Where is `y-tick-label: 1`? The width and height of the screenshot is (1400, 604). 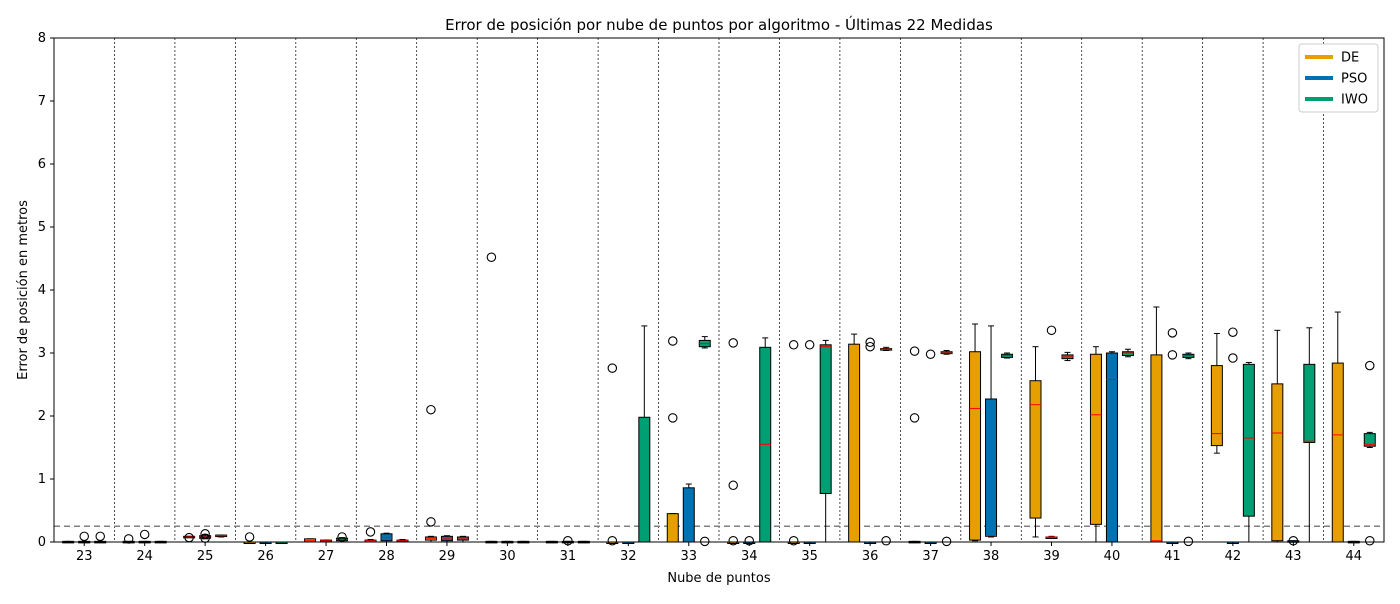
y-tick-label: 1 is located at coordinates (42, 479).